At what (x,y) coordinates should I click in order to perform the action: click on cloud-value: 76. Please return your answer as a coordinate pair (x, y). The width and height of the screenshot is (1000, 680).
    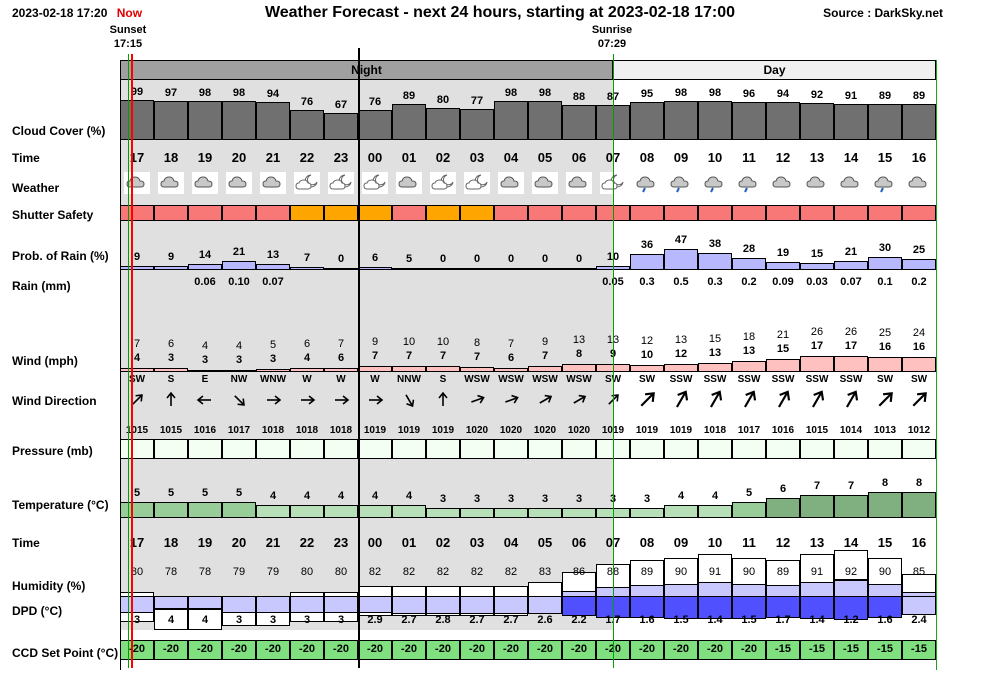
    Looking at the image, I should click on (307, 102).